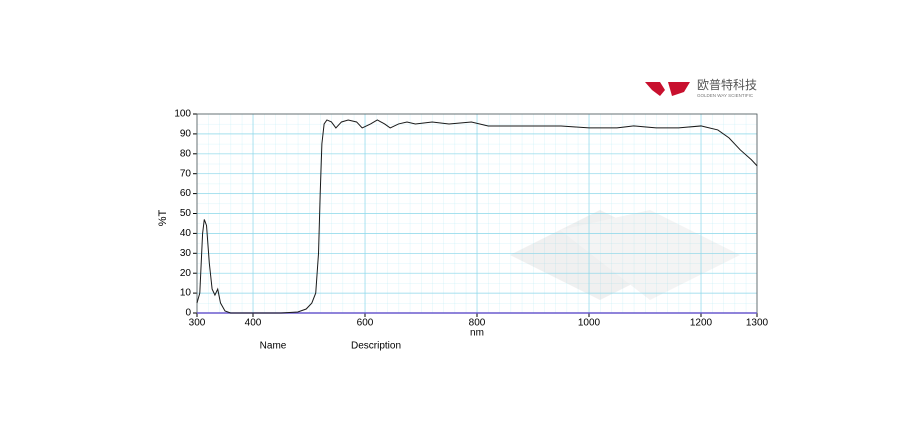 This screenshot has width=924, height=440. Describe the element at coordinates (186, 193) in the screenshot. I see `y-tick-label: 60` at that location.